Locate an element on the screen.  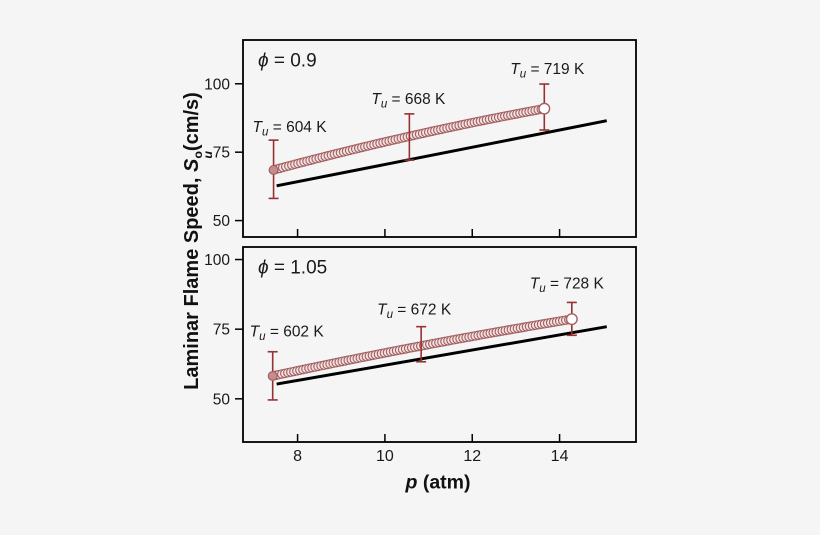
x-tick-label: 12 is located at coordinates (472, 456).